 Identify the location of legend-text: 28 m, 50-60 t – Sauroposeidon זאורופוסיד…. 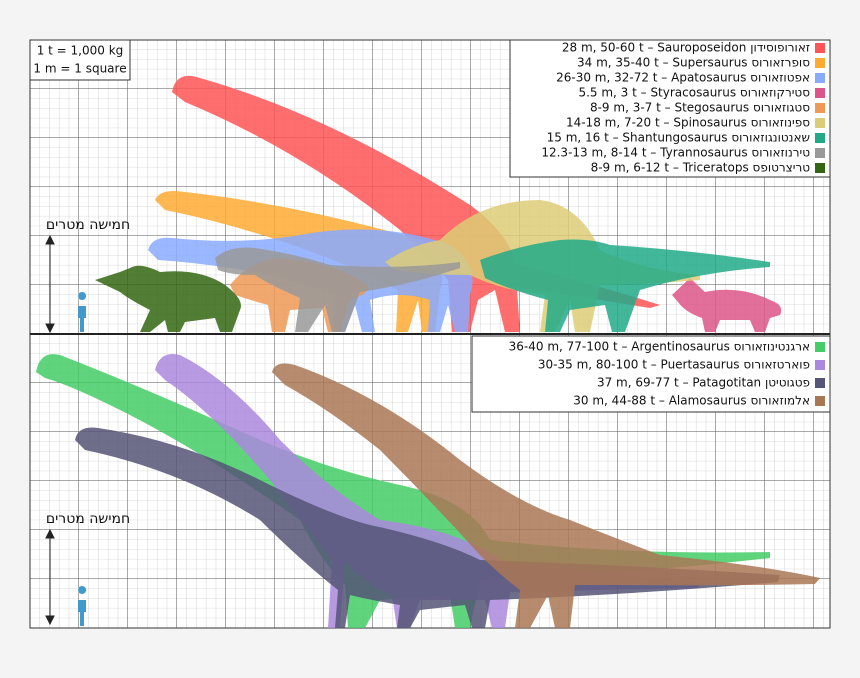
(686, 48).